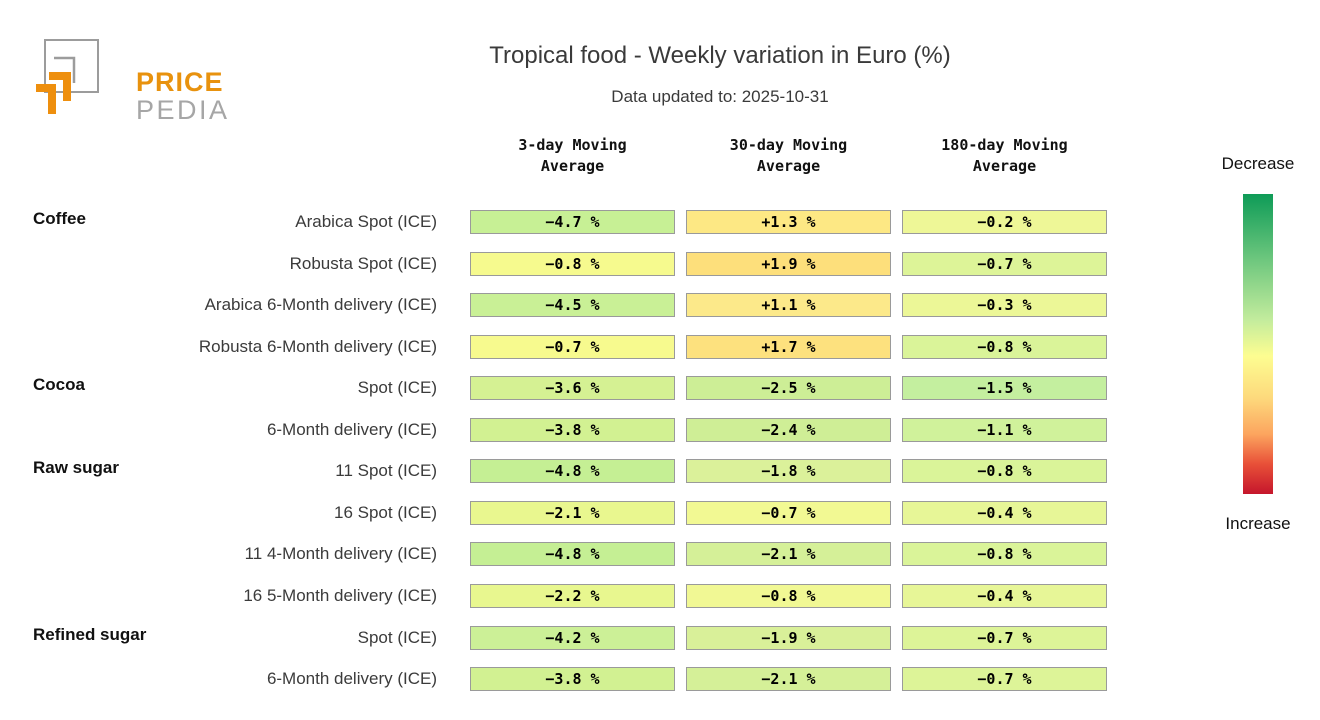  Describe the element at coordinates (1004, 305) in the screenshot. I see `heatmap-cell: −0.3 %` at that location.